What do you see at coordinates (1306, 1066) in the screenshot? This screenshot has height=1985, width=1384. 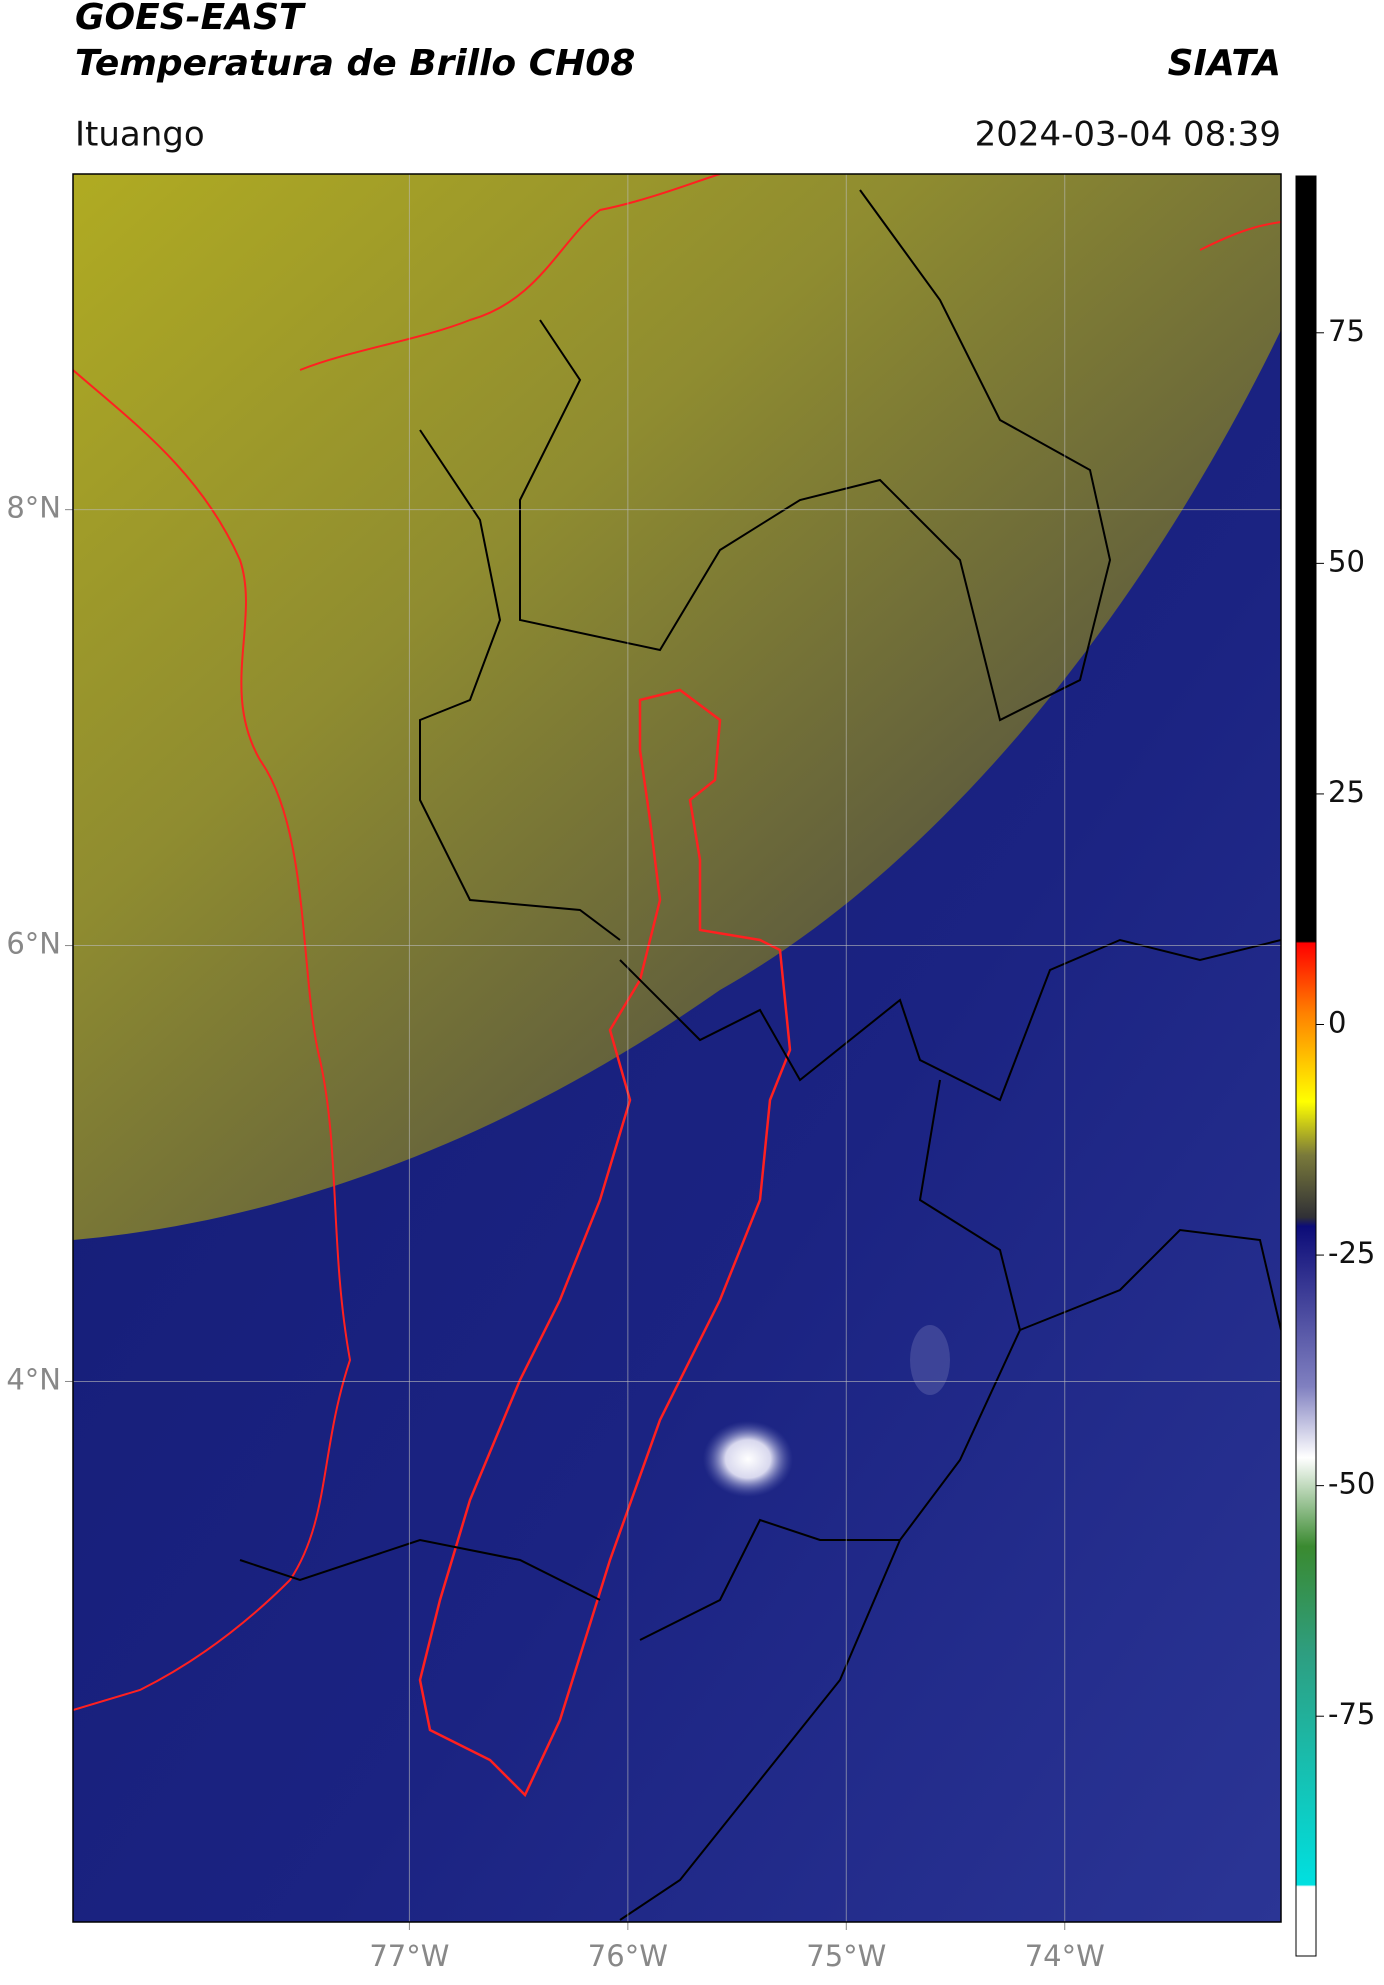 I see `colorbar` at bounding box center [1306, 1066].